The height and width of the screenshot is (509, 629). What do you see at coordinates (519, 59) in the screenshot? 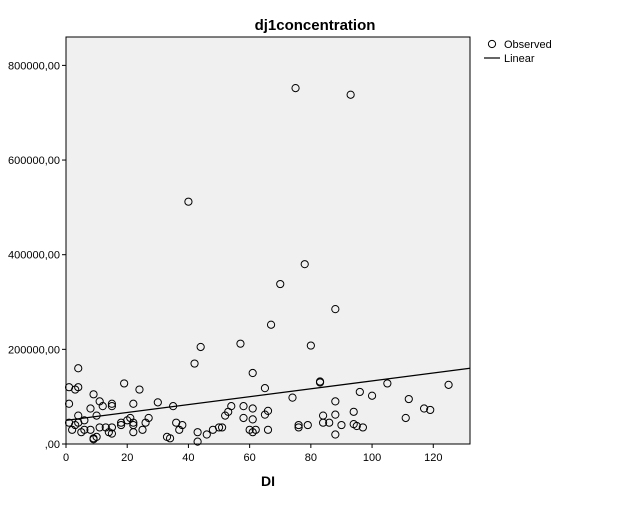
I see `legend-linear-label: Linear` at bounding box center [519, 59].